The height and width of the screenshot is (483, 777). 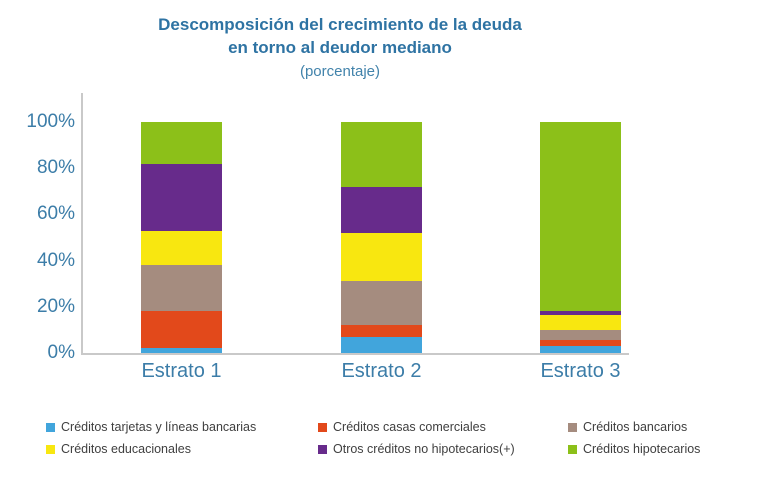 I want to click on legend-label: Créditos hipotecarios, so click(x=642, y=448).